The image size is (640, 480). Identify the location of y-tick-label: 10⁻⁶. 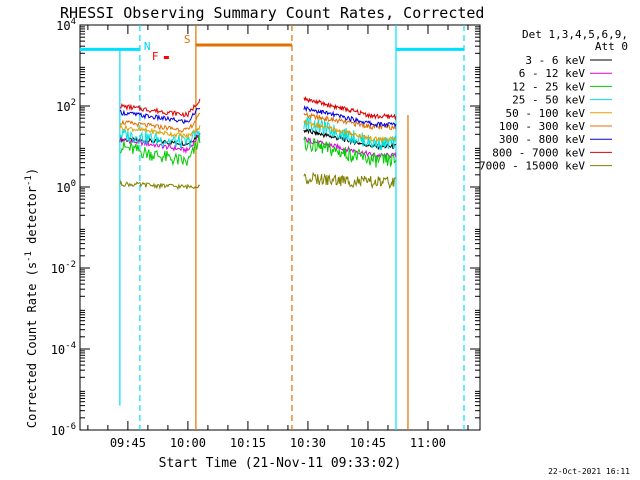
(63, 430).